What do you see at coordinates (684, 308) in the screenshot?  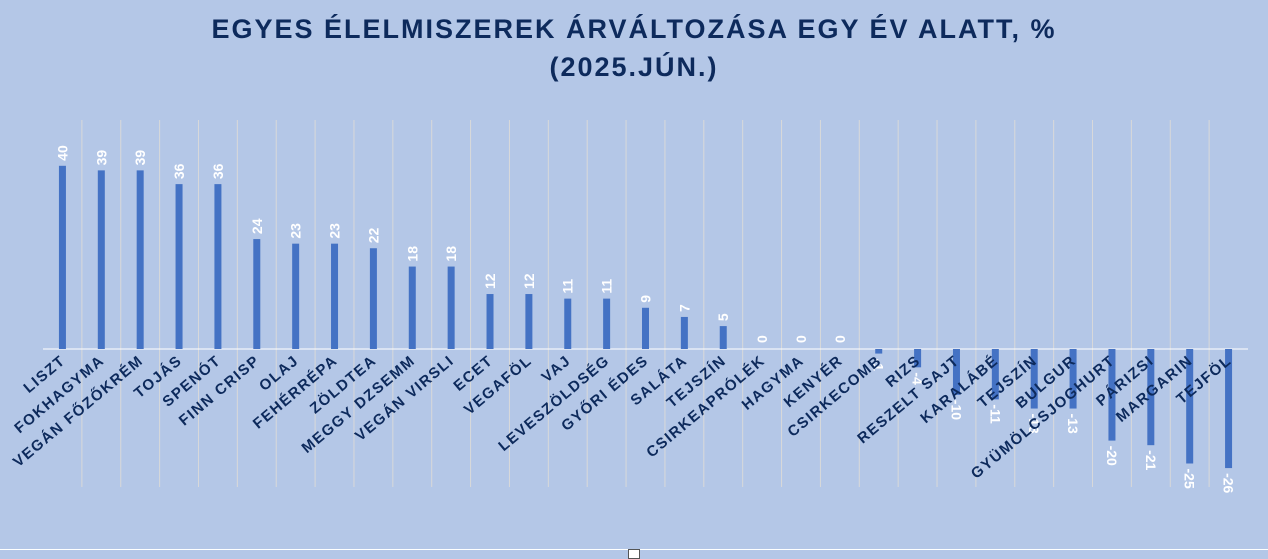 I see `data-label: 7` at bounding box center [684, 308].